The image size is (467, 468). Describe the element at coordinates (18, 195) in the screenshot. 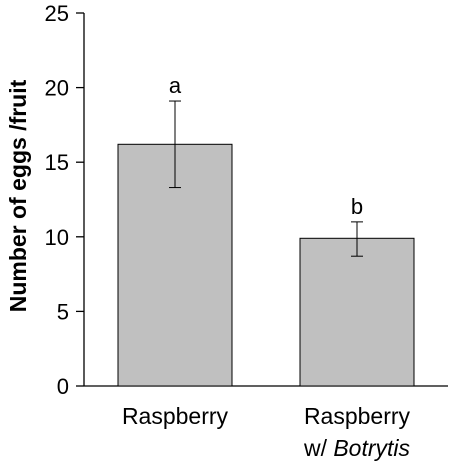

I see `y-axis-label: Number of eggs /fruit` at that location.